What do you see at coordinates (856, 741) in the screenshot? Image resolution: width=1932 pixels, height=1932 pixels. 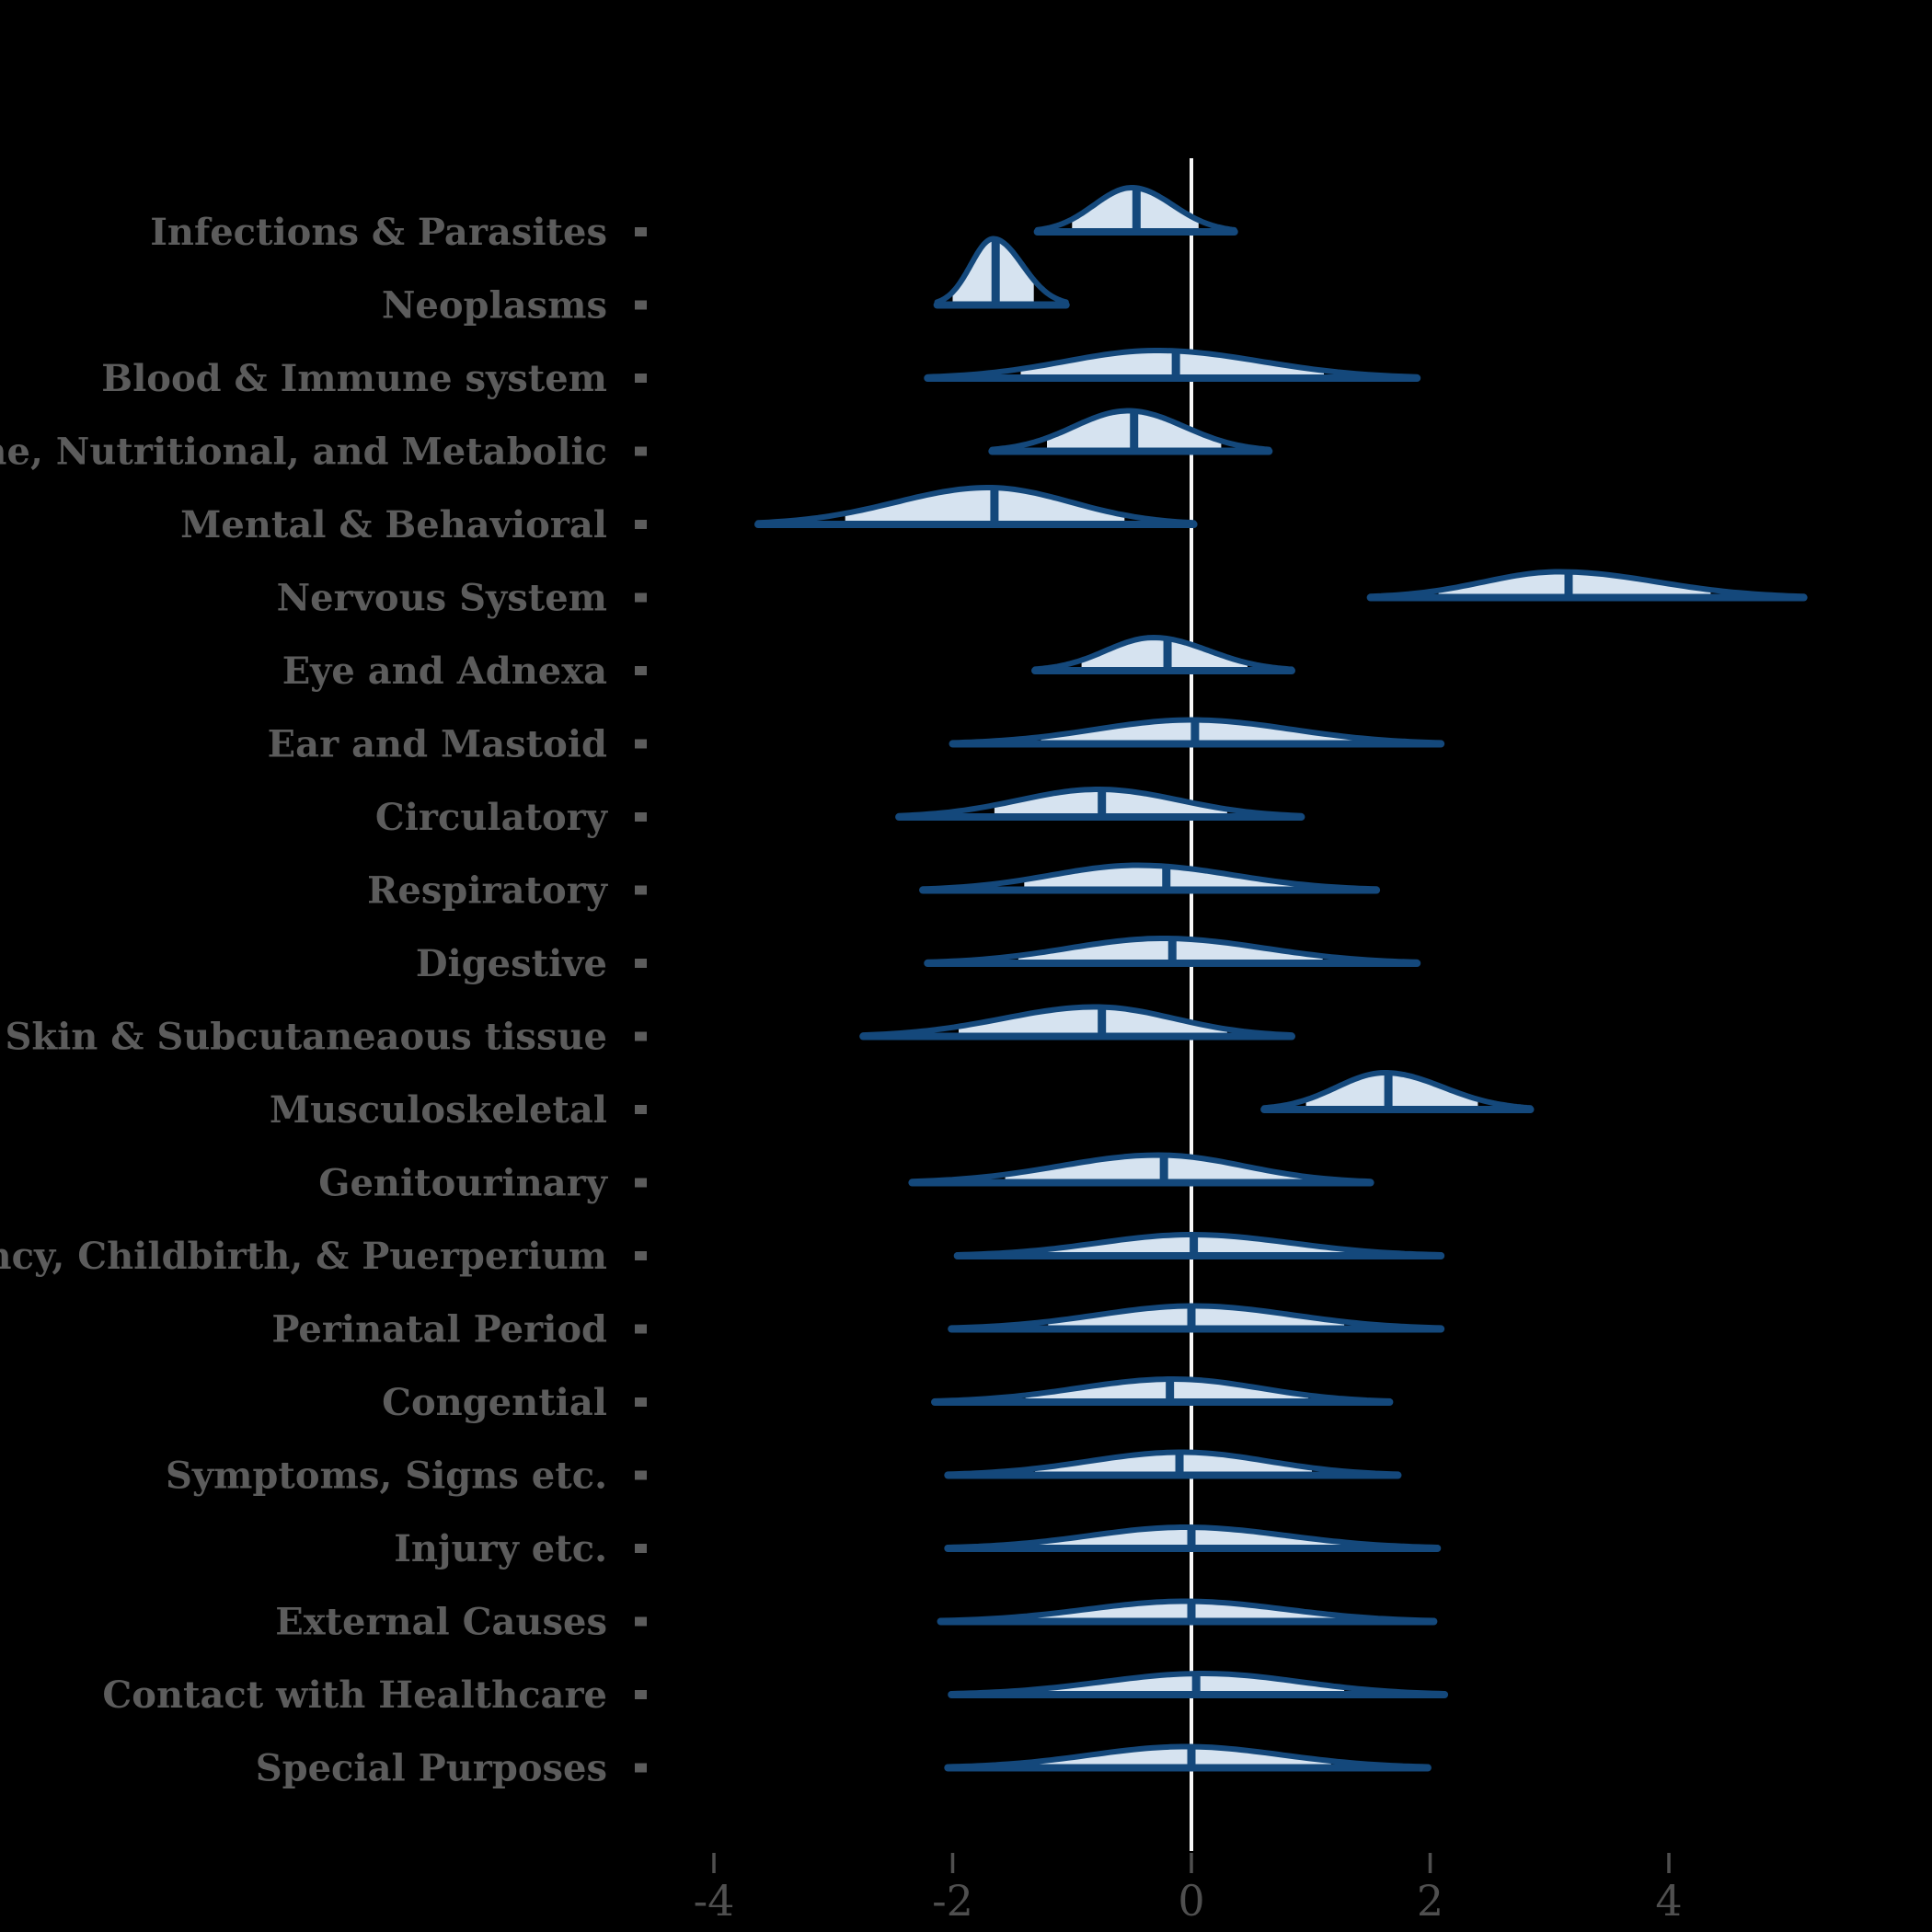 I see `violin-row: Ear and Mastoid` at bounding box center [856, 741].